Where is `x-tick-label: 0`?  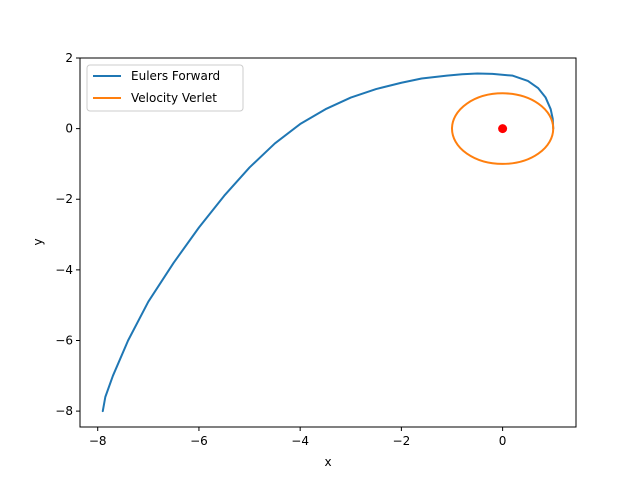
x-tick-label: 0 is located at coordinates (503, 441).